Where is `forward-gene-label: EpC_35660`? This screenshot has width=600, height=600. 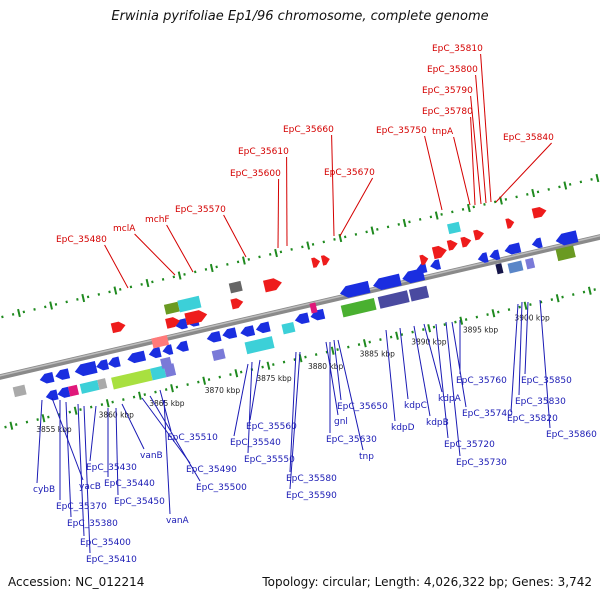 forward-gene-label: EpC_35660 is located at coordinates (308, 130).